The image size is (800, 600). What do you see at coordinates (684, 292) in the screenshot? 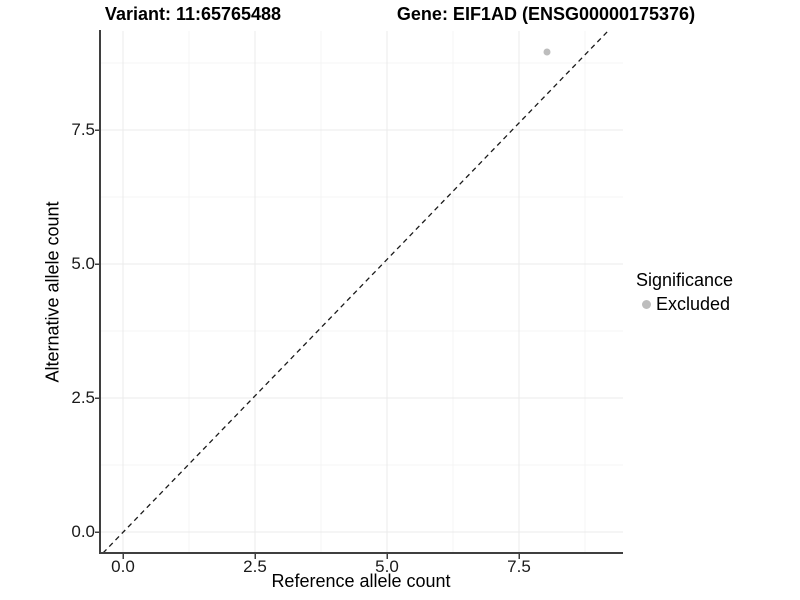
I see `legend: Significance Excluded` at bounding box center [684, 292].